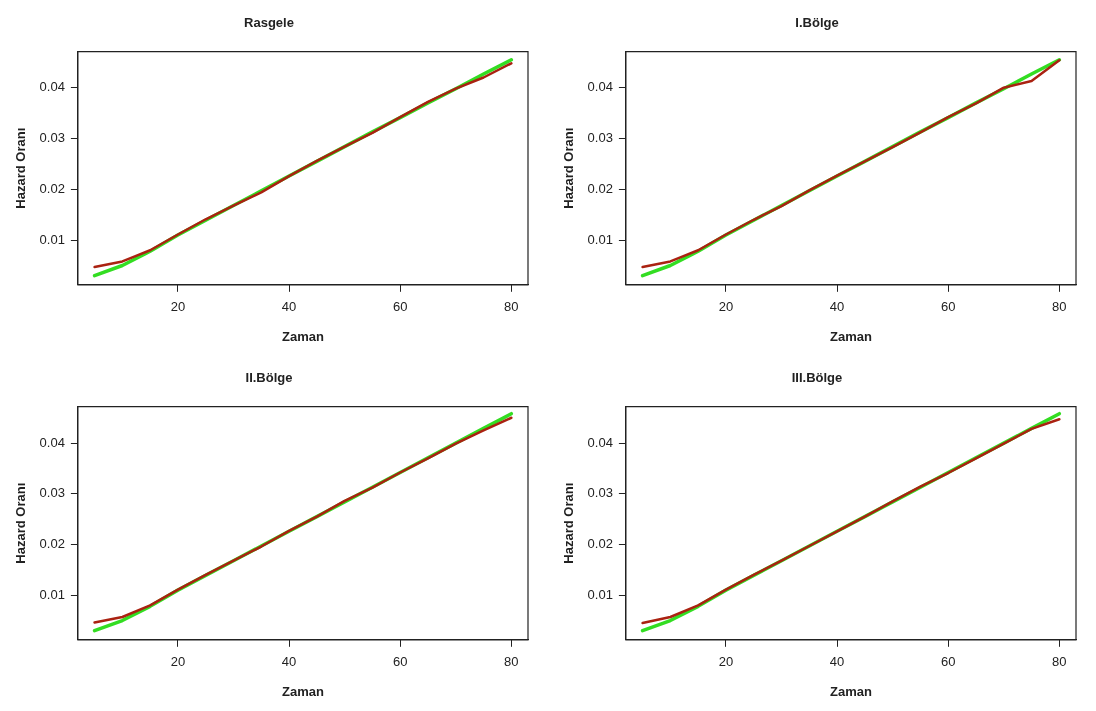  What do you see at coordinates (817, 23) in the screenshot?
I see `chart-title: I.Bölge` at bounding box center [817, 23].